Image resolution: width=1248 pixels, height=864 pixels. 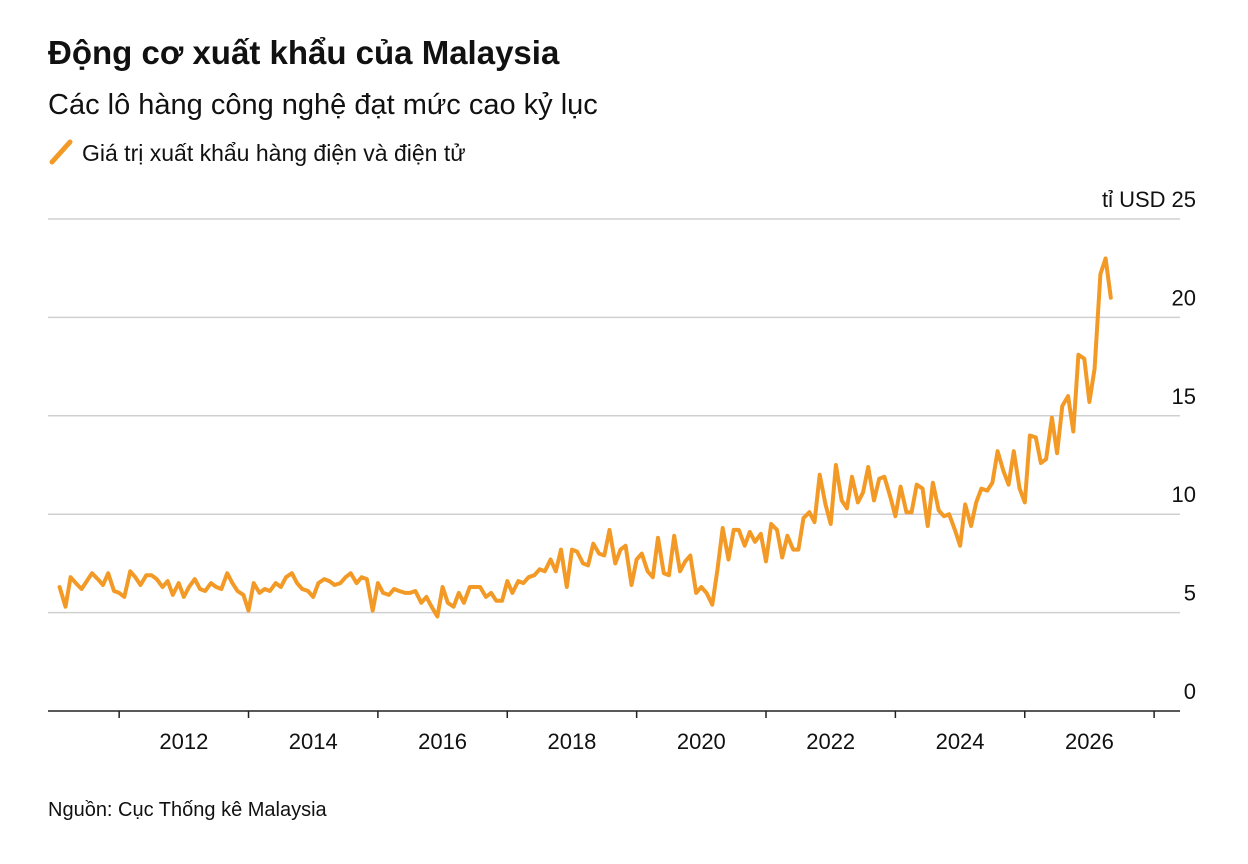 What do you see at coordinates (442, 741) in the screenshot?
I see `x-tick-label: 2016` at bounding box center [442, 741].